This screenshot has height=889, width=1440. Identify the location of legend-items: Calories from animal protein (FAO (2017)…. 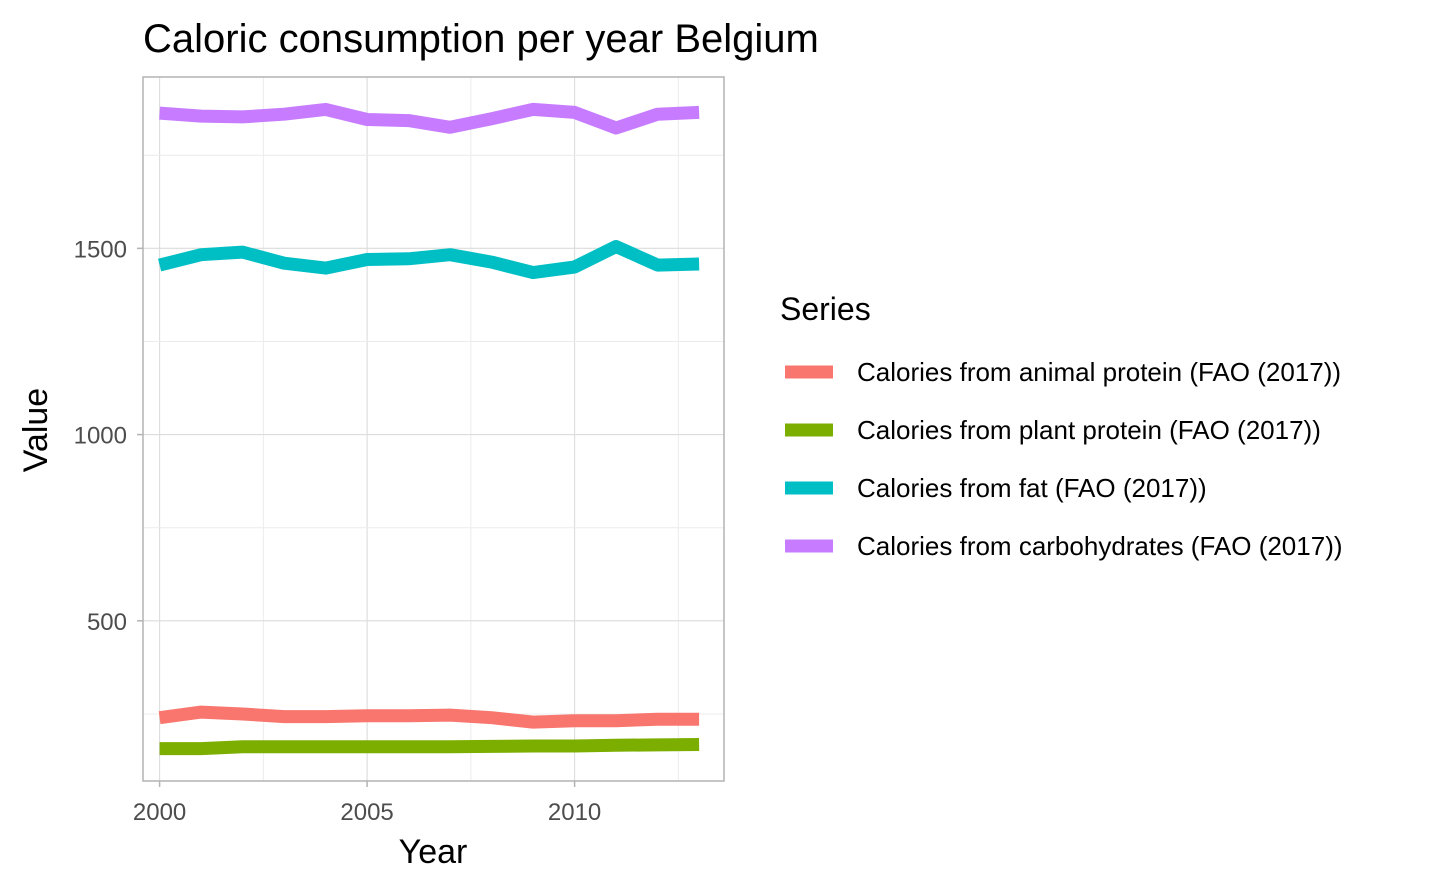
(1064, 459).